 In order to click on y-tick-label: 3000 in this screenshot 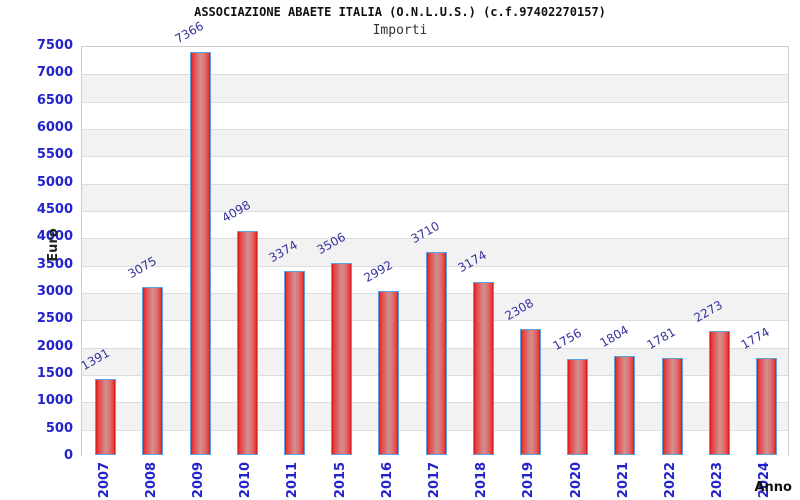, I will do `click(54, 291)`.